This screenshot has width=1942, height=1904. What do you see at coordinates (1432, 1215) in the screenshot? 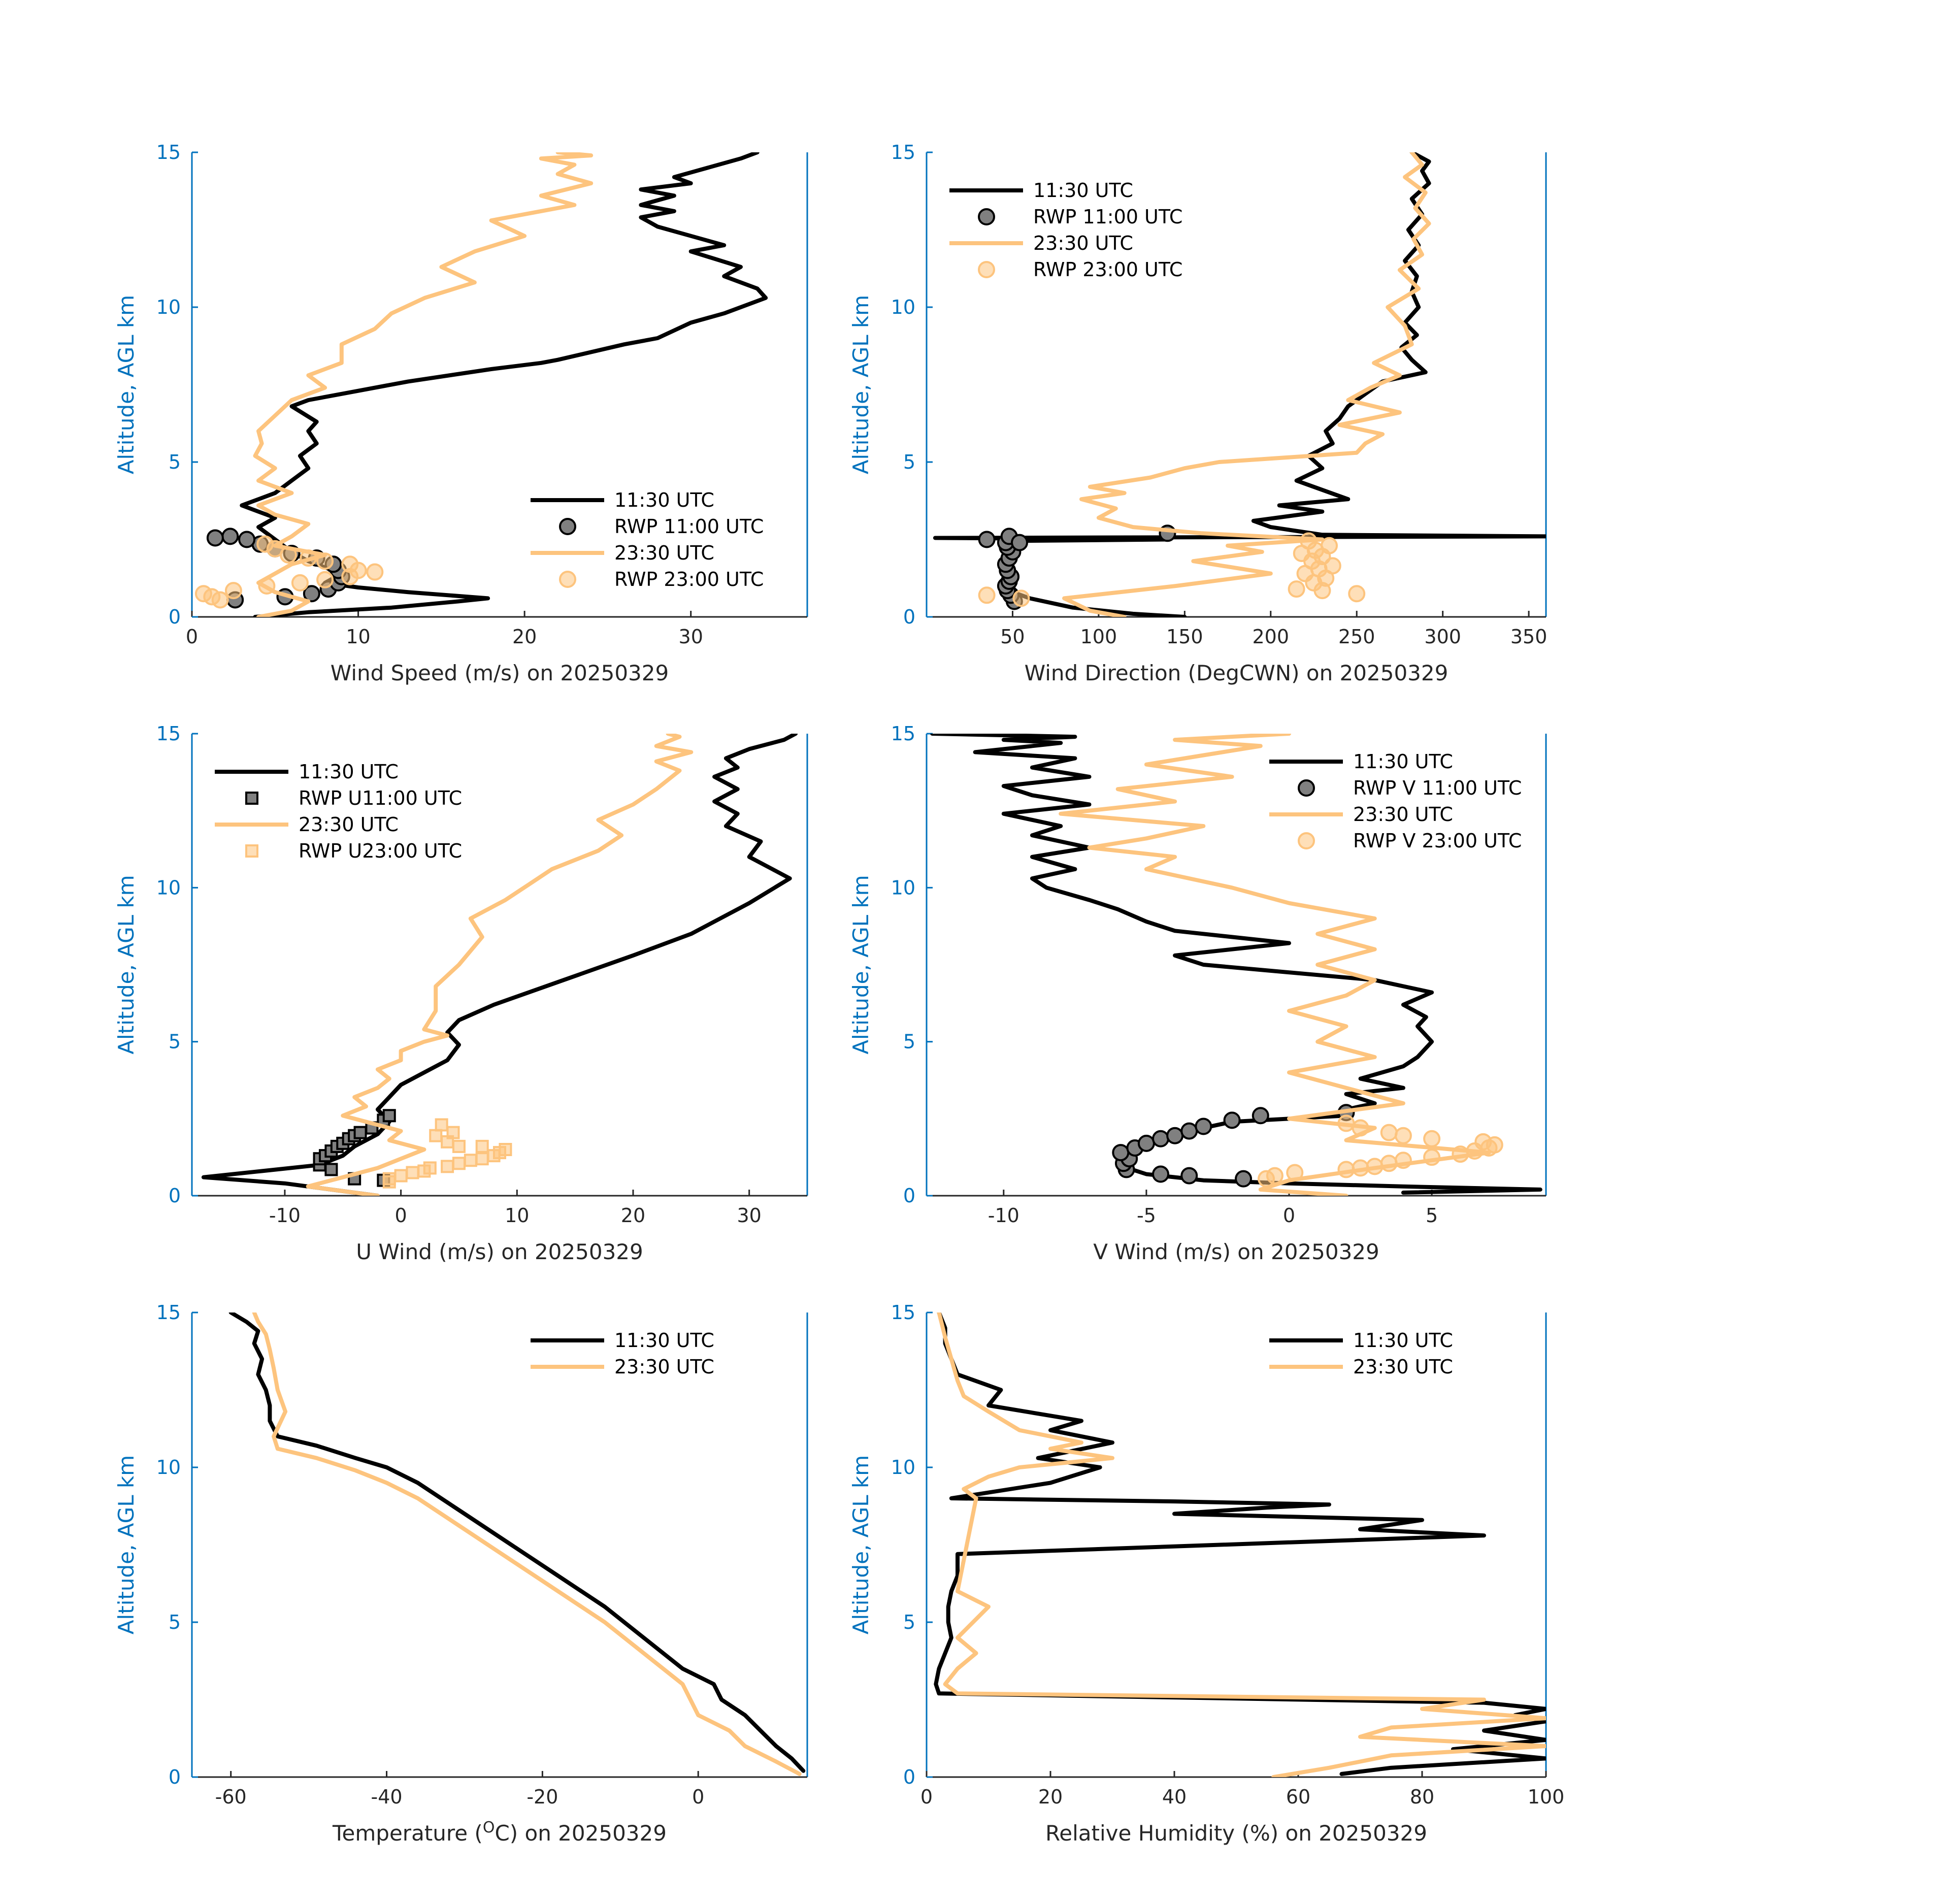
I see `x-tick-label: 5` at bounding box center [1432, 1215].